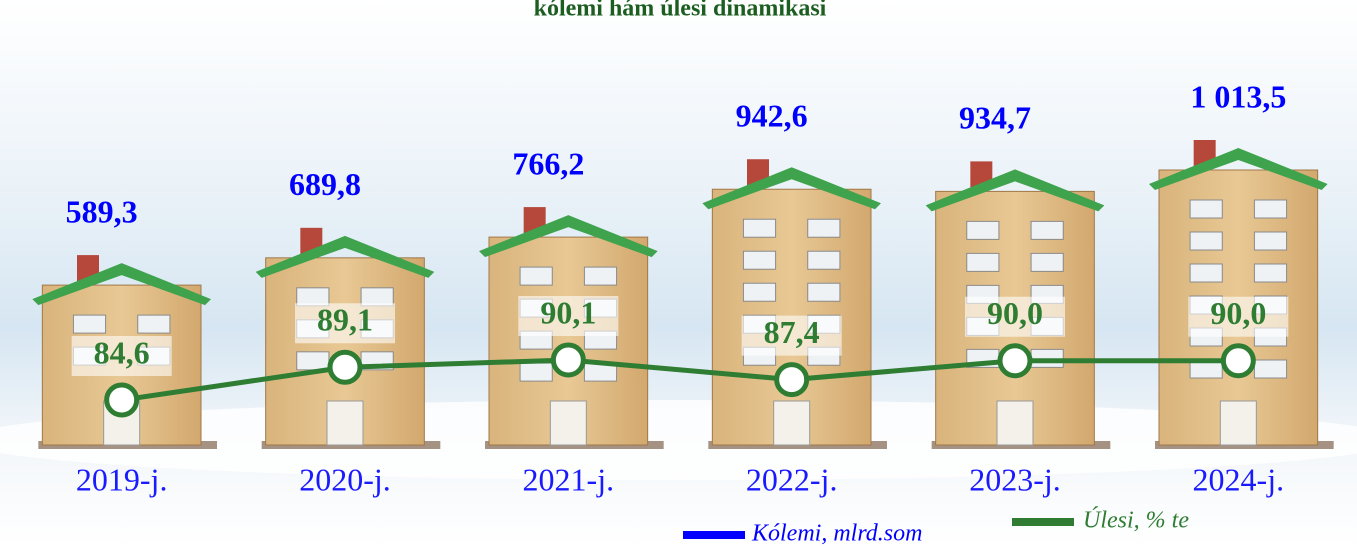 This screenshot has height=547, width=1357. What do you see at coordinates (548, 163) in the screenshot?
I see `value-label: 766,2` at bounding box center [548, 163].